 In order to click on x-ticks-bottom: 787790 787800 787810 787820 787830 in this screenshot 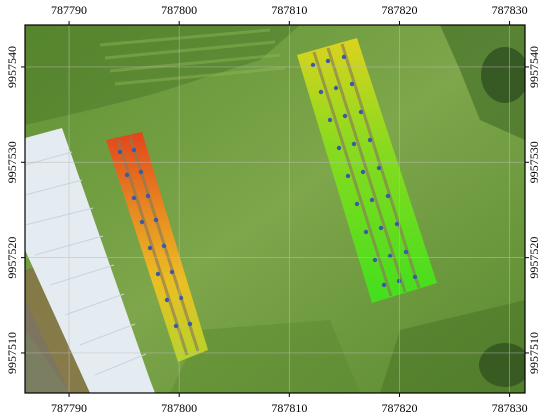, I will do `click(289, 404)`.